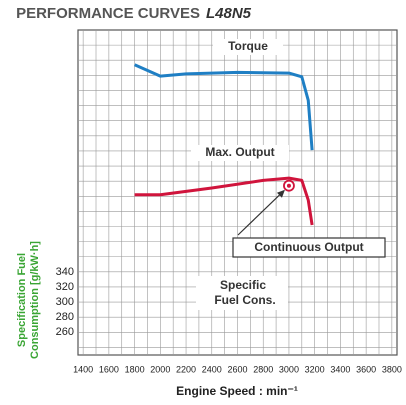  I want to click on y-axis-label: Specification Fuel Consumption [g/kW·h], so click(28, 300).